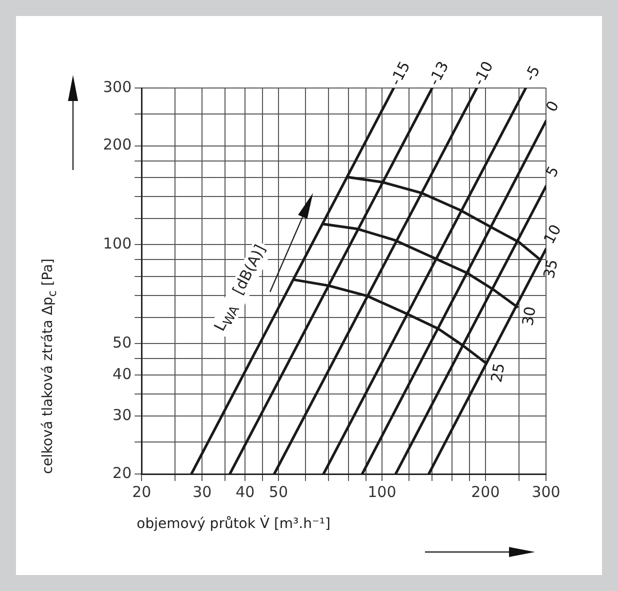  What do you see at coordinates (122, 473) in the screenshot?
I see `y-tick-label: 20` at bounding box center [122, 473].